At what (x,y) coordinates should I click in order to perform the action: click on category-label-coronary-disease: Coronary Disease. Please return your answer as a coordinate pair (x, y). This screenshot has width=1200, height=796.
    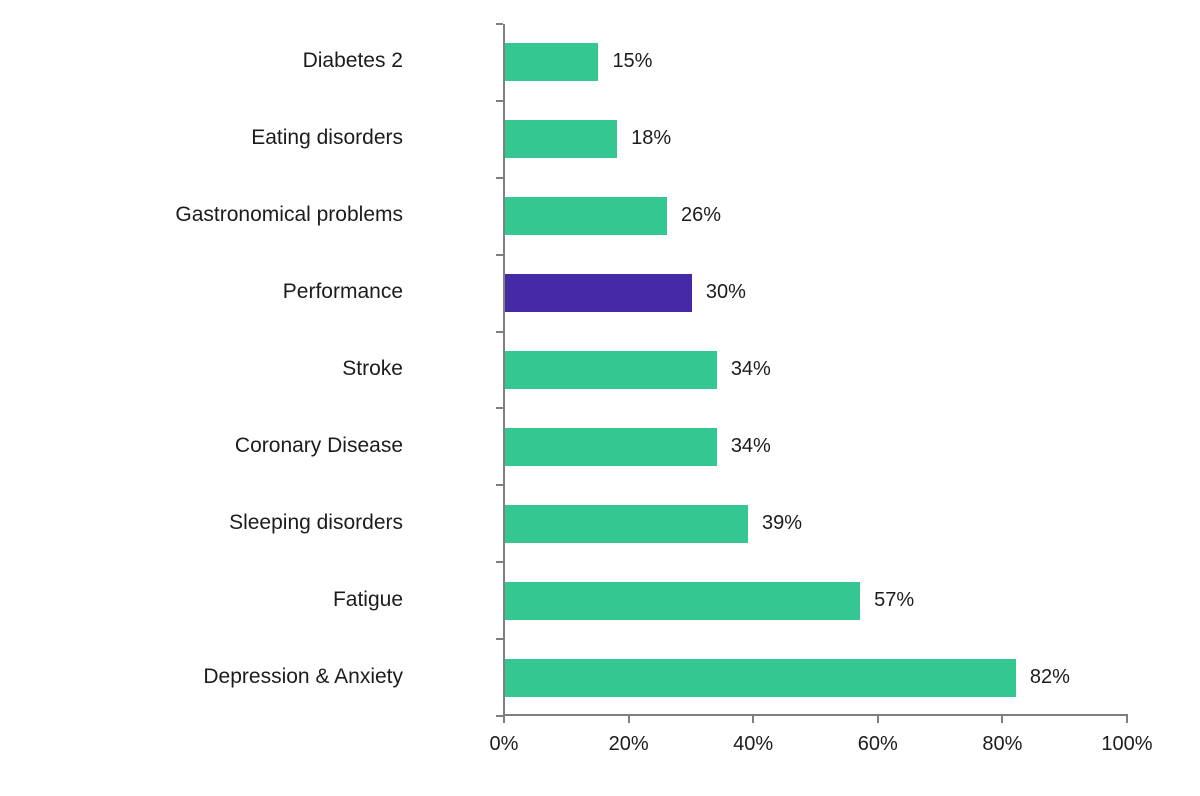
    Looking at the image, I should click on (318, 445).